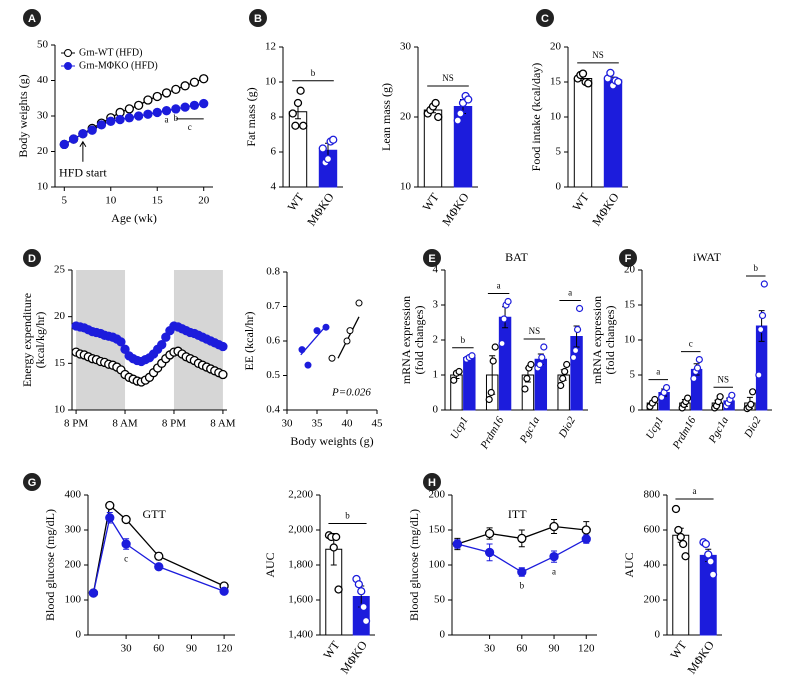  What do you see at coordinates (556, 47) in the screenshot?
I see `y-tick-label: 20` at bounding box center [556, 47].